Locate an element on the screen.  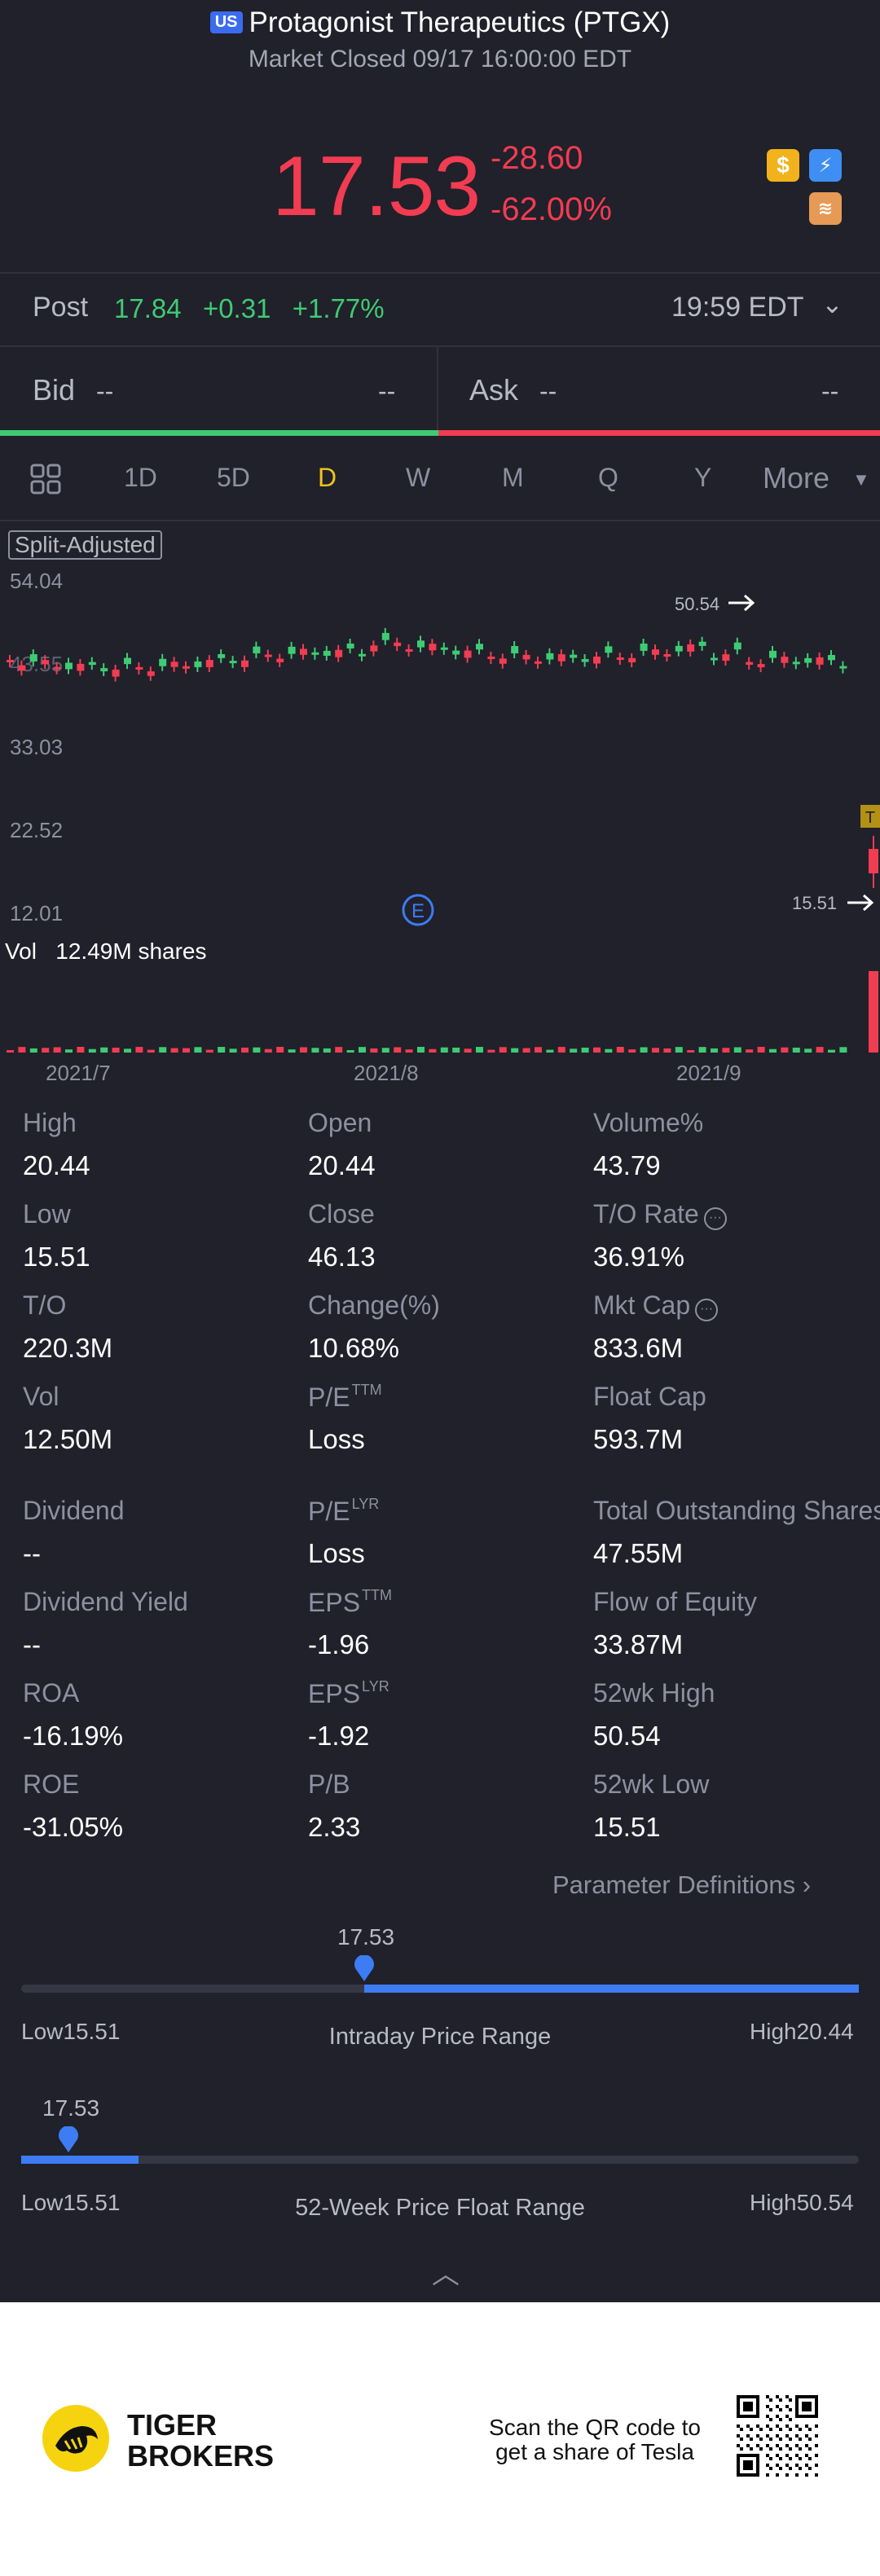
tab-1d: 1D is located at coordinates (140, 477).